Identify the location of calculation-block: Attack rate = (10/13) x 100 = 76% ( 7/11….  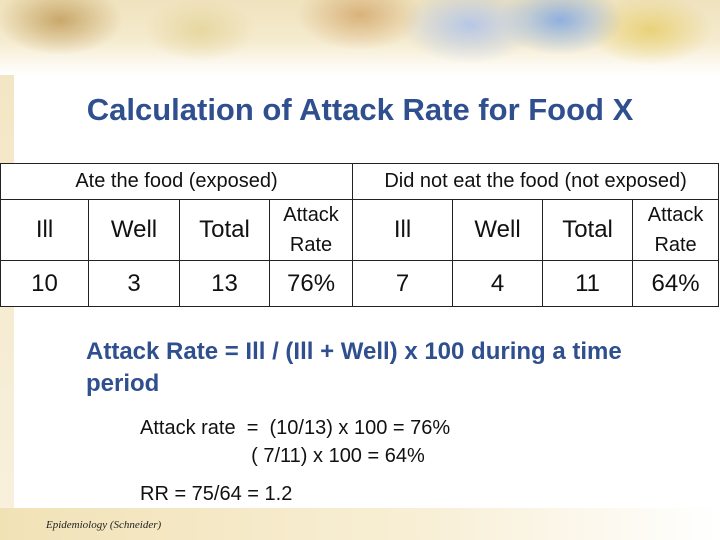
(390, 461).